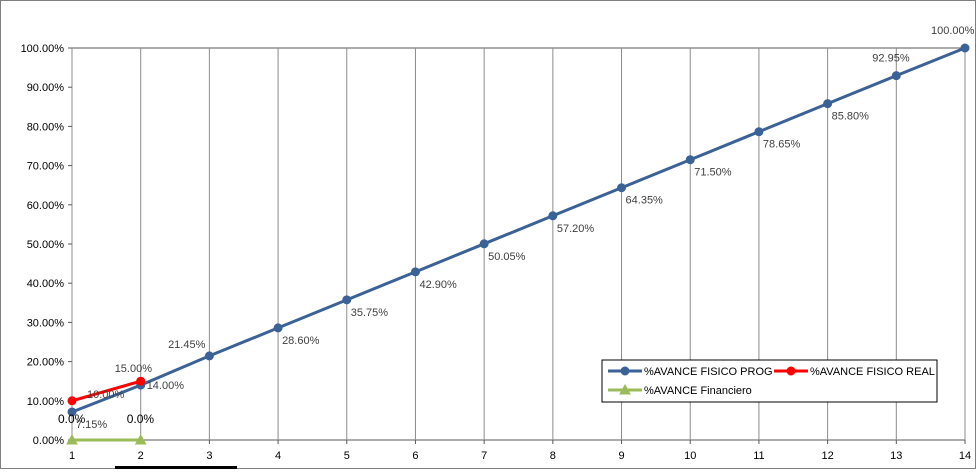 Image resolution: width=976 pixels, height=474 pixels. What do you see at coordinates (278, 456) in the screenshot?
I see `x-tick-label: 4` at bounding box center [278, 456].